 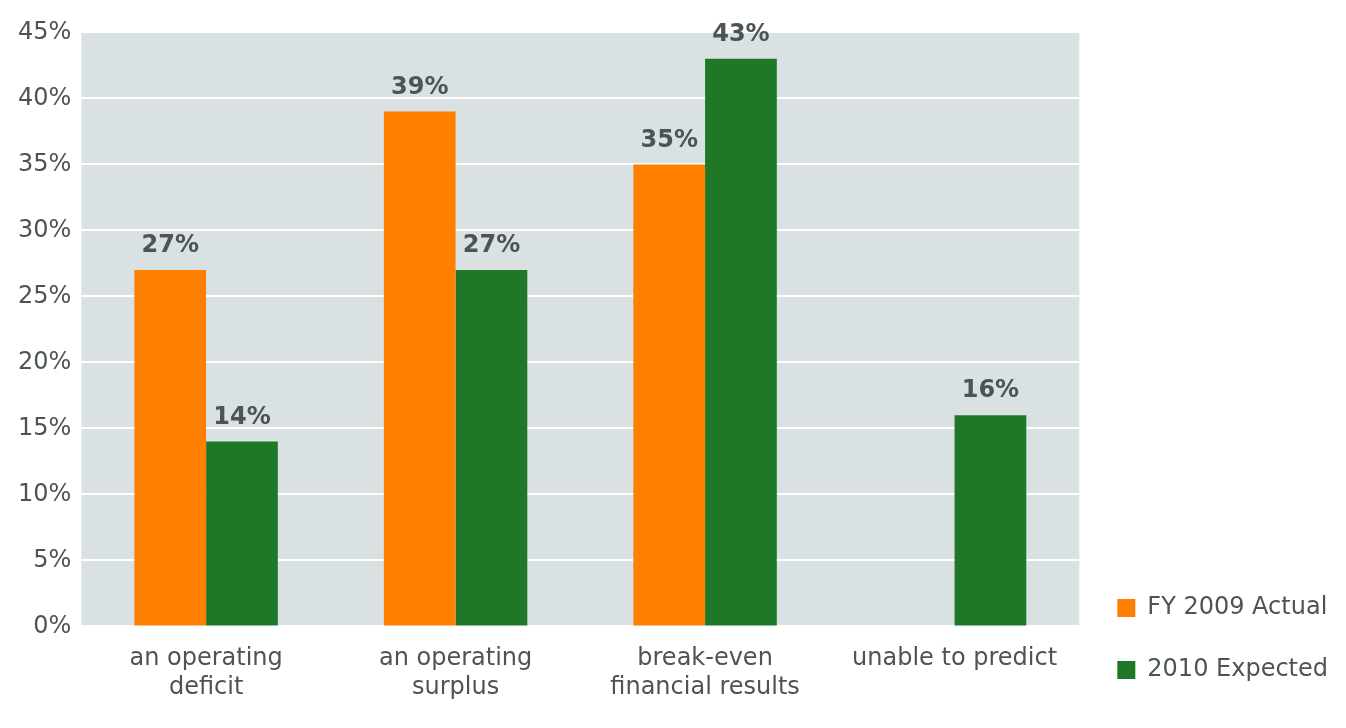 I want to click on y-tick-label: 35%, so click(x=45, y=162).